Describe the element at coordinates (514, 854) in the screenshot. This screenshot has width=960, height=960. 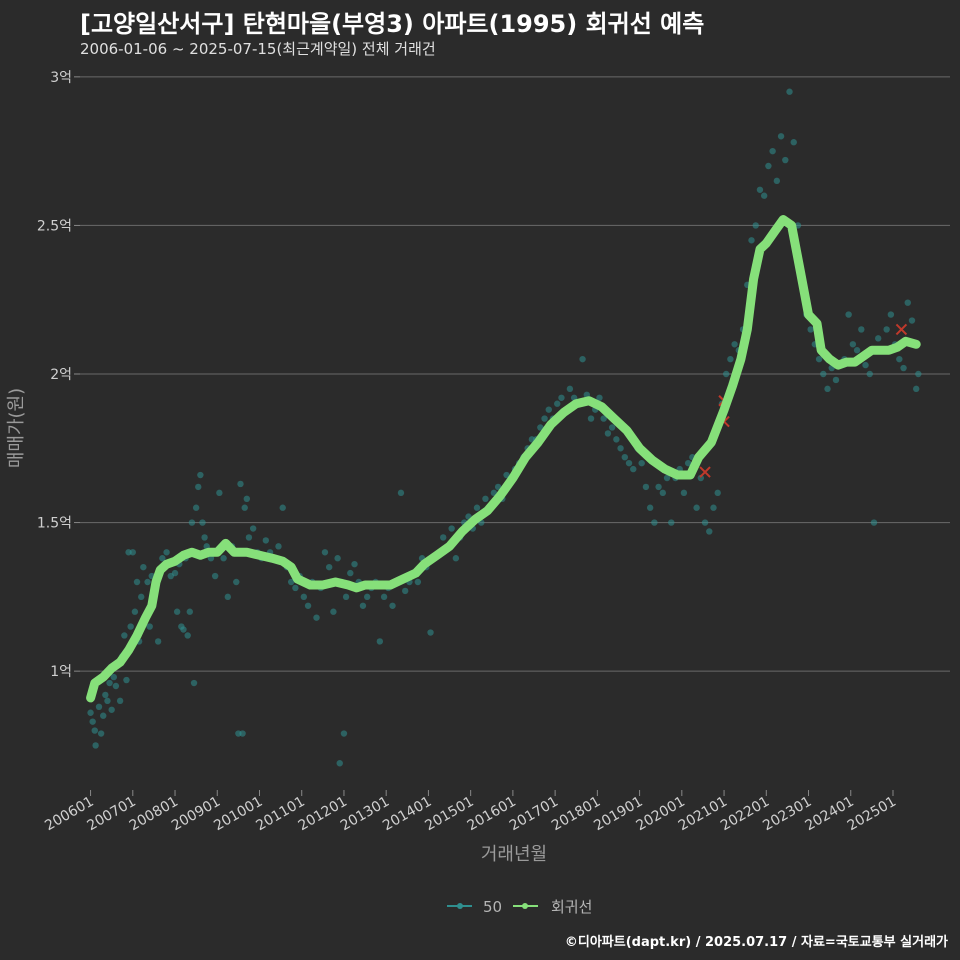
I see `x-axis-title: 거래년월` at that location.